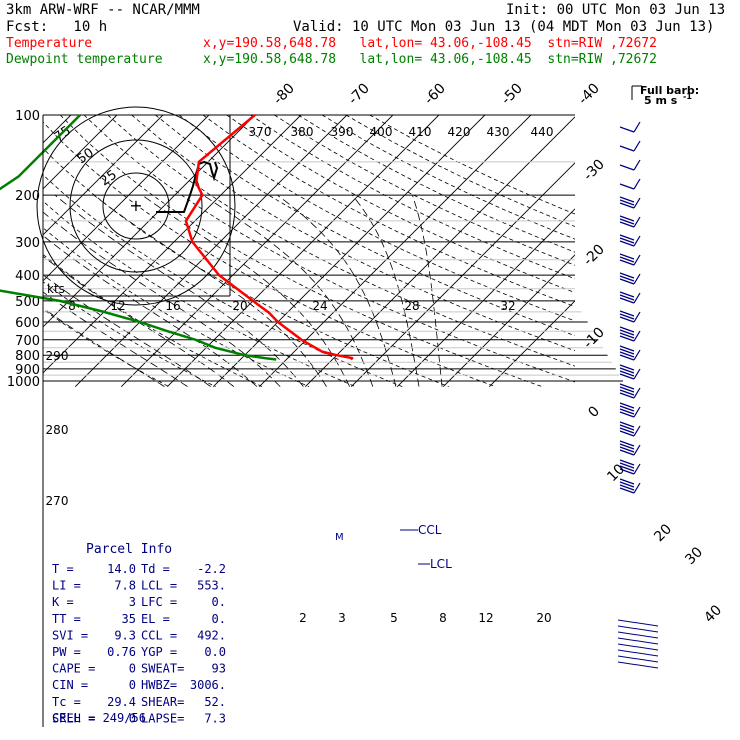  Describe the element at coordinates (443, 618) in the screenshot. I see `mixing-ratio-label: 8` at that location.